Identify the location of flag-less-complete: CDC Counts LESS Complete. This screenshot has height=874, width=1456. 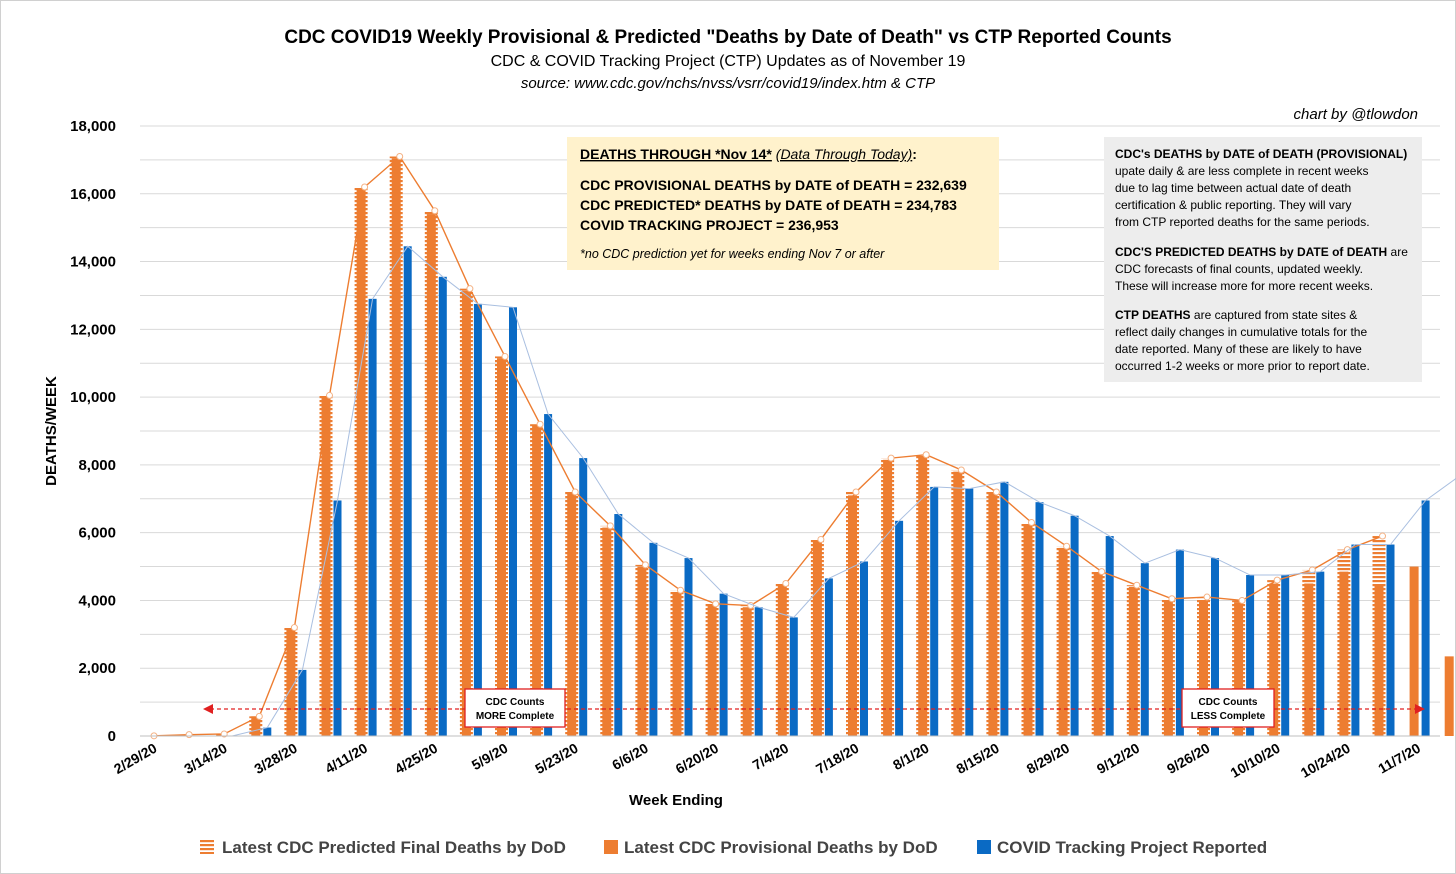
(1228, 708).